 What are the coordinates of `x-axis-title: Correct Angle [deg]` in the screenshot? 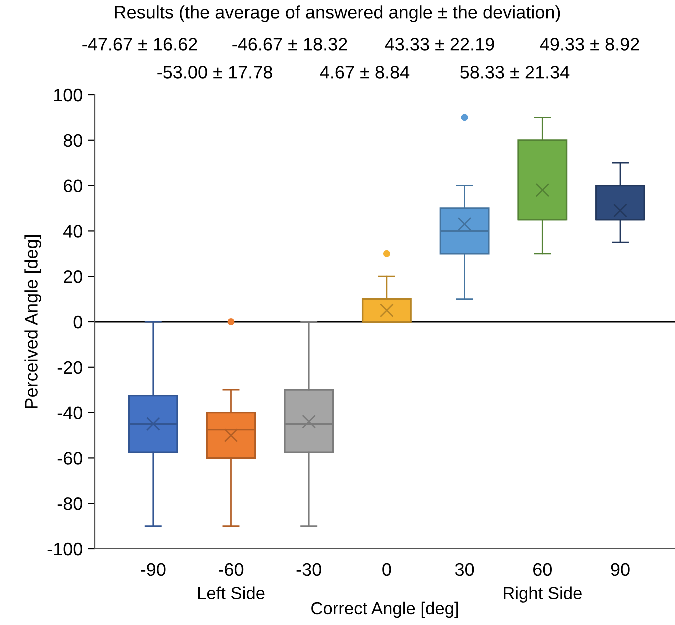 It's located at (385, 610).